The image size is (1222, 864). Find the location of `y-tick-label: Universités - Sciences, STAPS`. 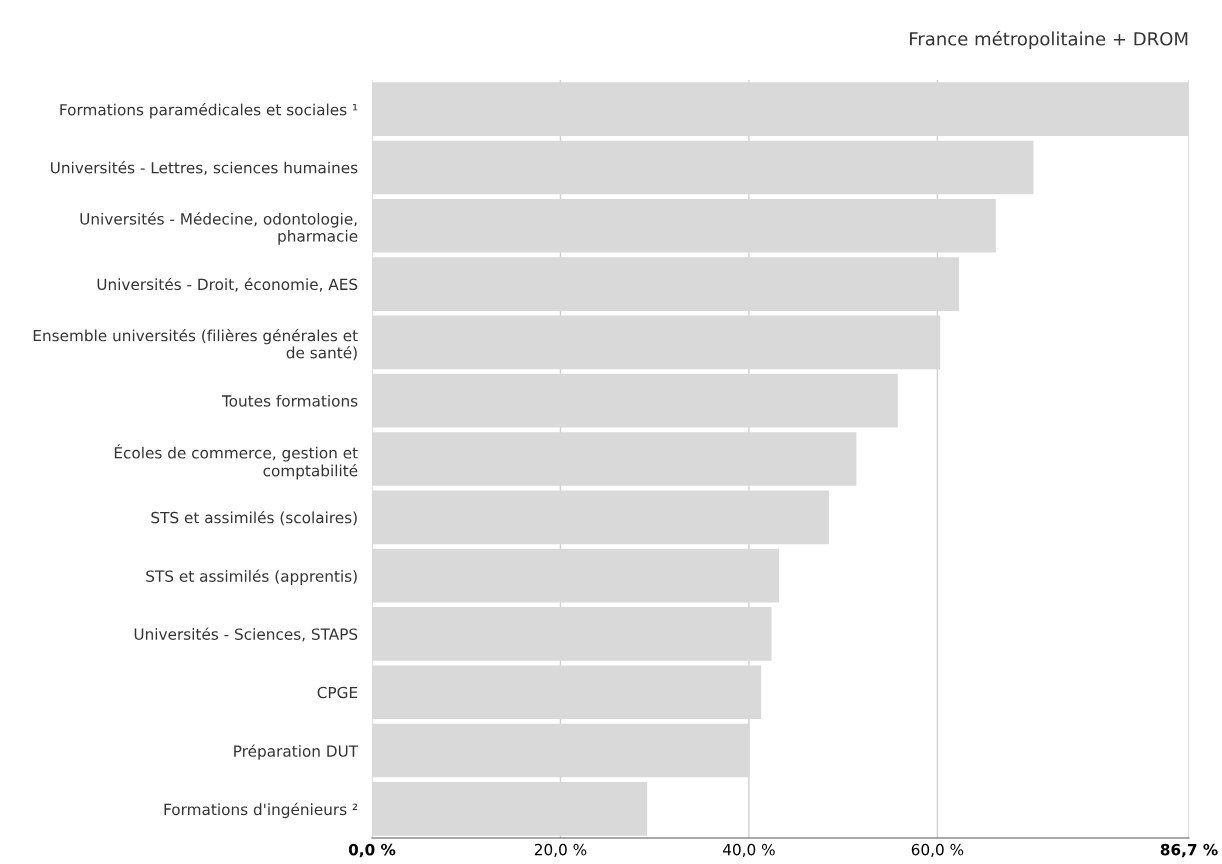

y-tick-label: Universités - Sciences, STAPS is located at coordinates (246, 634).